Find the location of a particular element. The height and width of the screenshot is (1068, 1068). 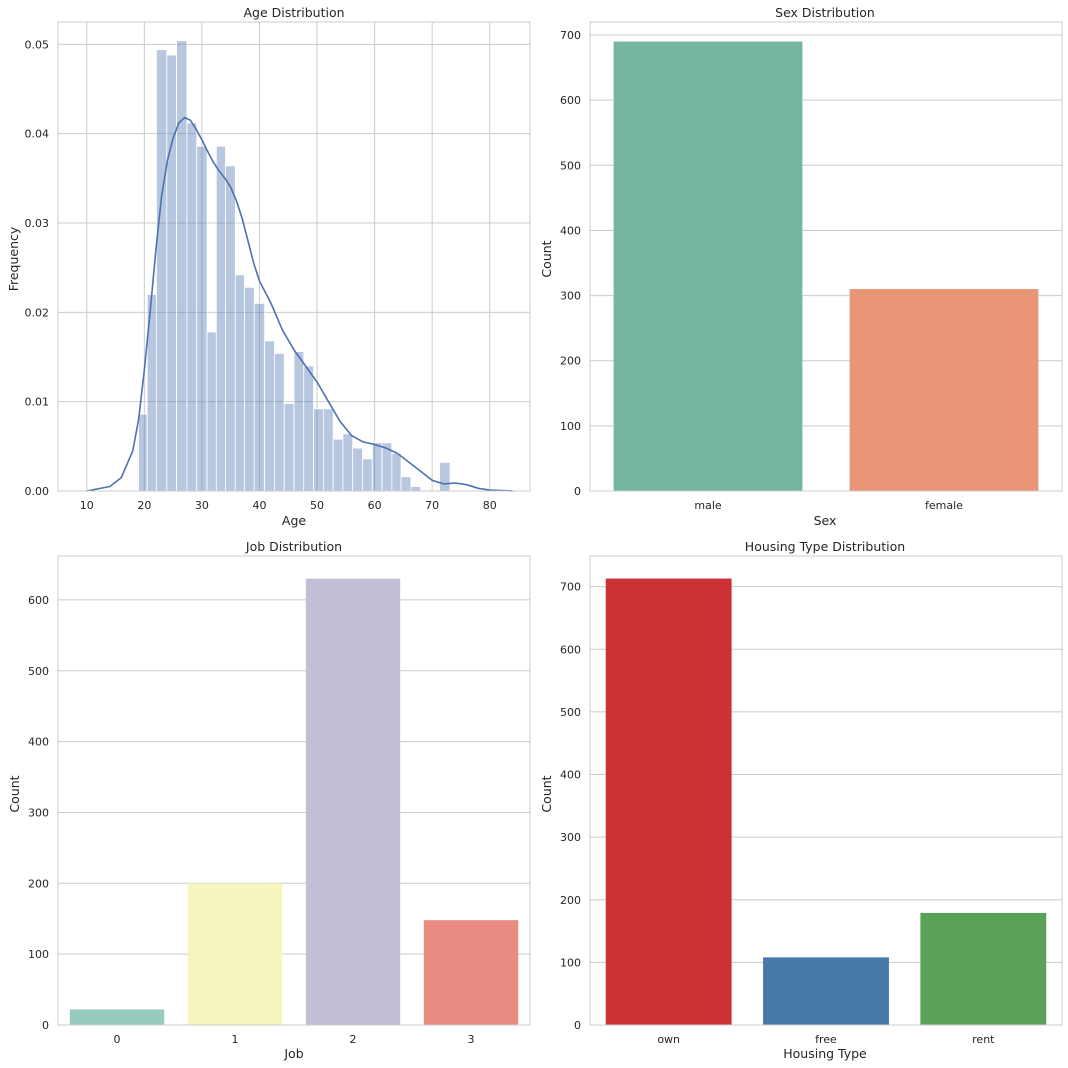

x-tick-label: 30 is located at coordinates (202, 505).